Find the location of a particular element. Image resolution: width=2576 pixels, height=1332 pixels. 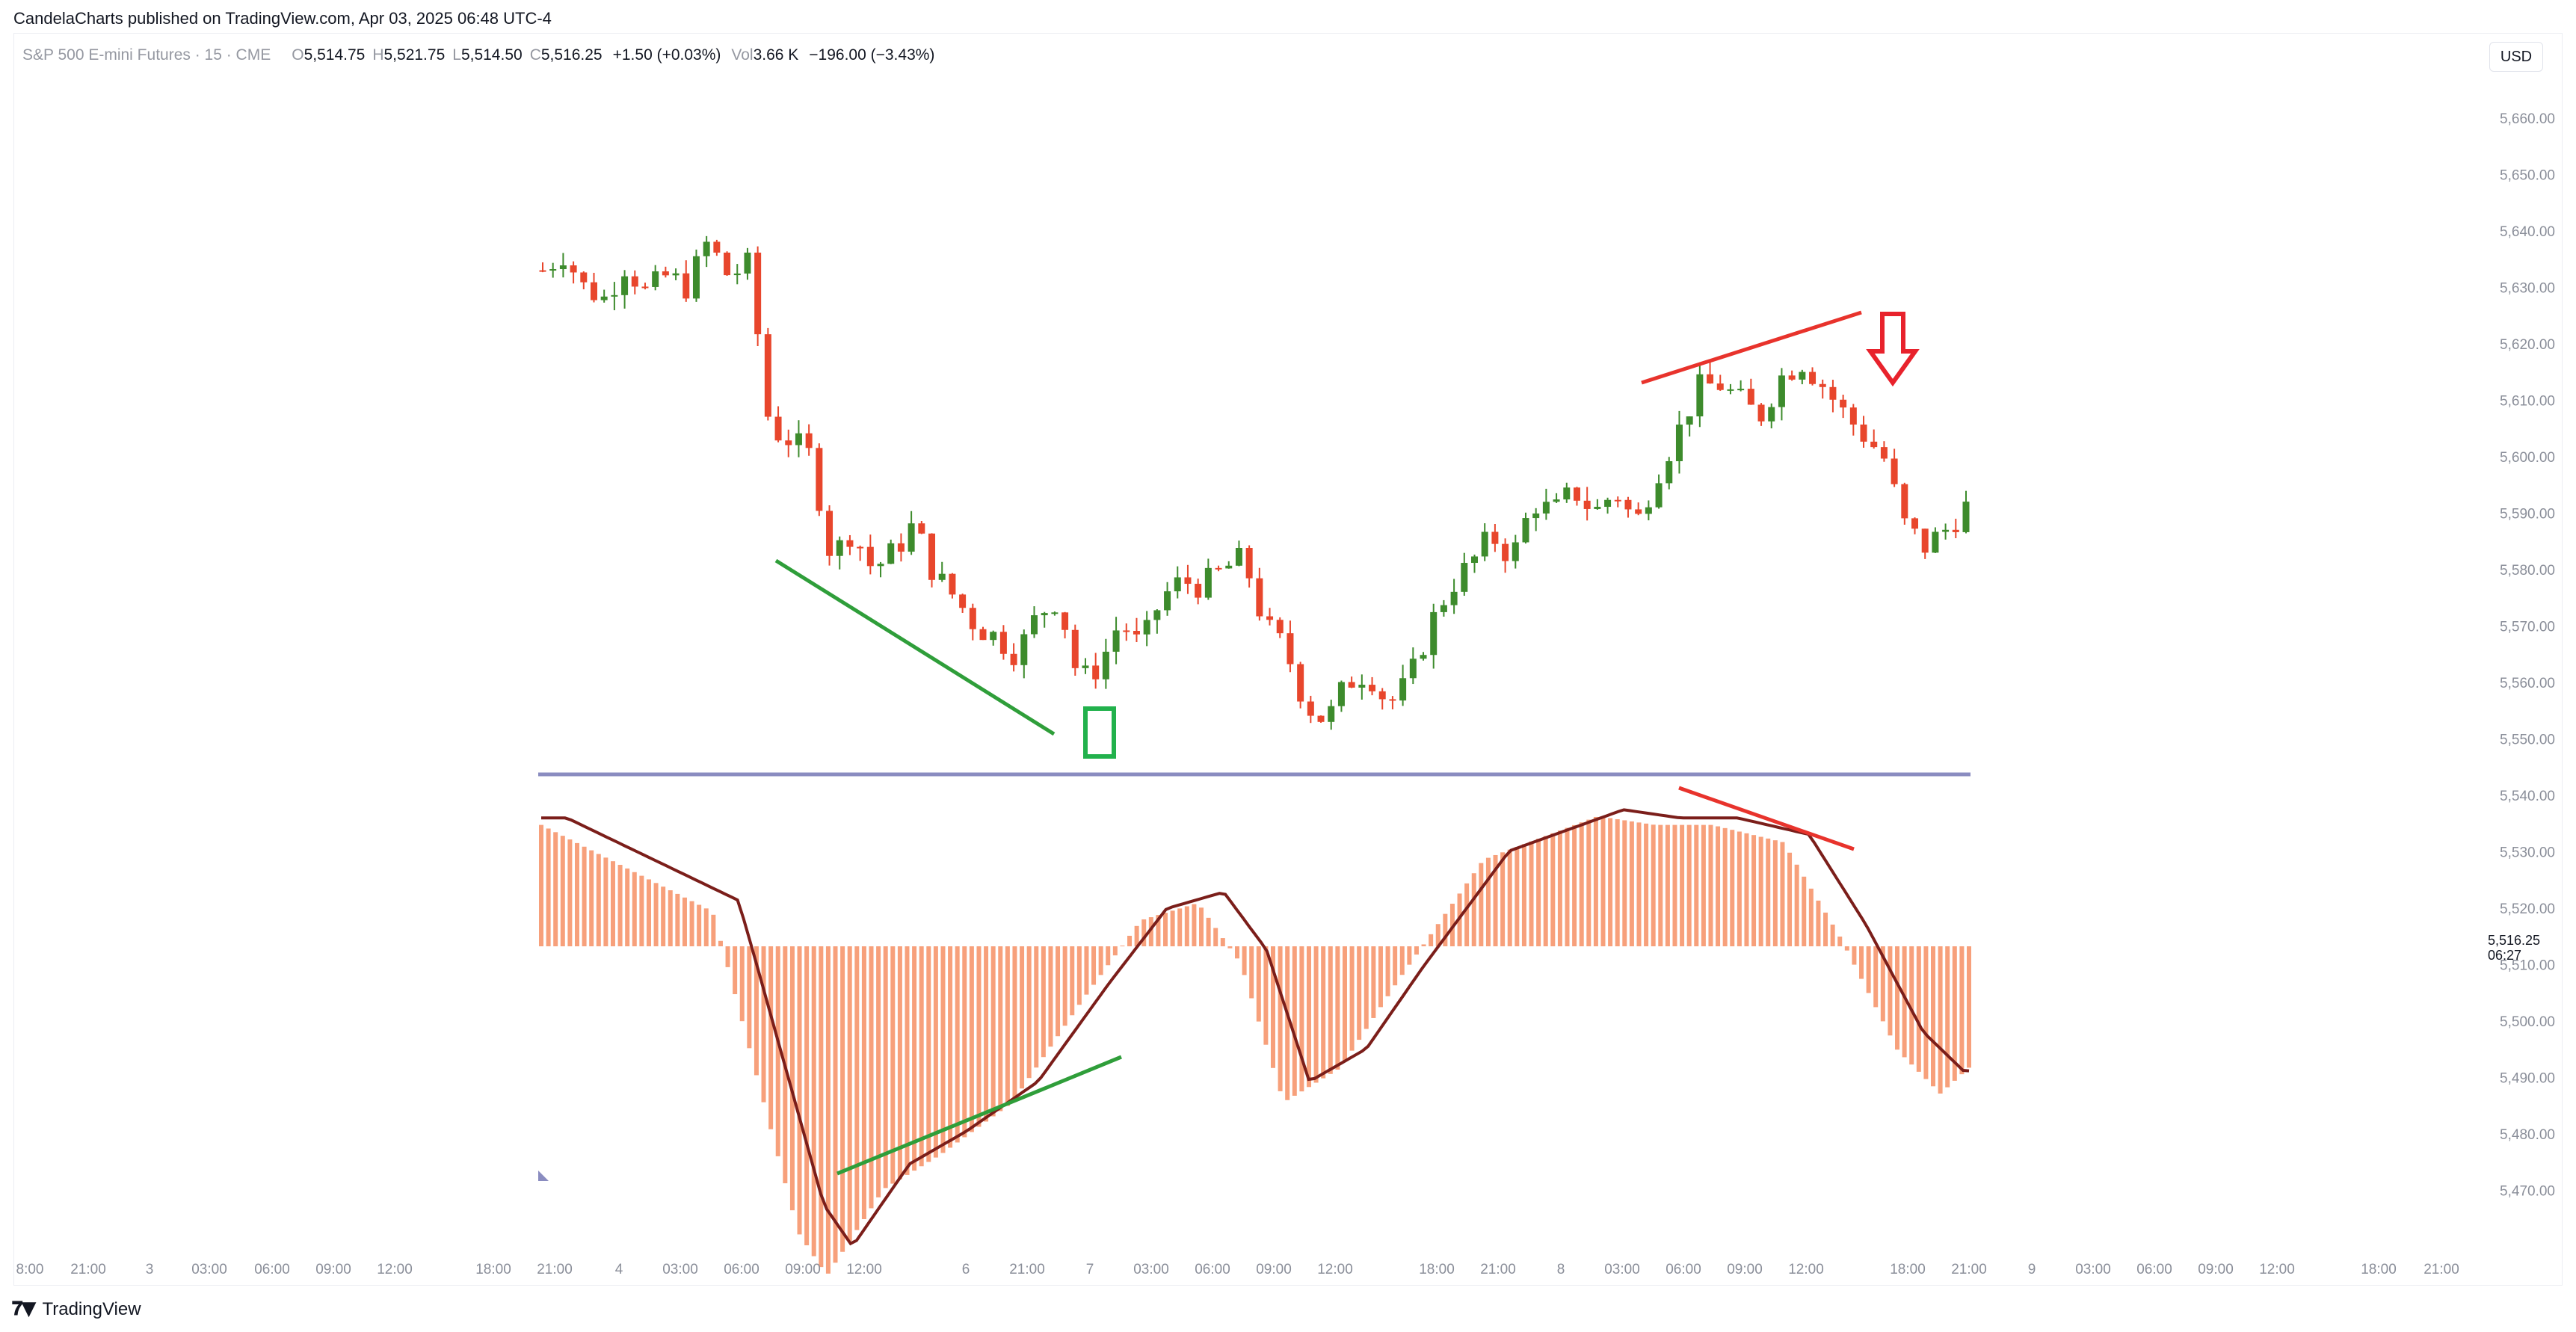

price-tick-label: 5,480.00 is located at coordinates (2527, 1135).